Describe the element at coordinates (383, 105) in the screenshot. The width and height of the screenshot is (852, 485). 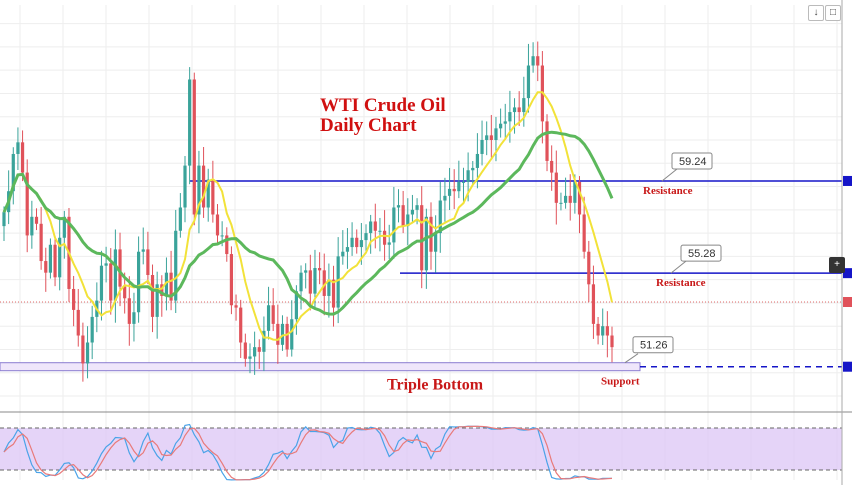
I see `chart-title-line1: WTI Crude Oil` at that location.